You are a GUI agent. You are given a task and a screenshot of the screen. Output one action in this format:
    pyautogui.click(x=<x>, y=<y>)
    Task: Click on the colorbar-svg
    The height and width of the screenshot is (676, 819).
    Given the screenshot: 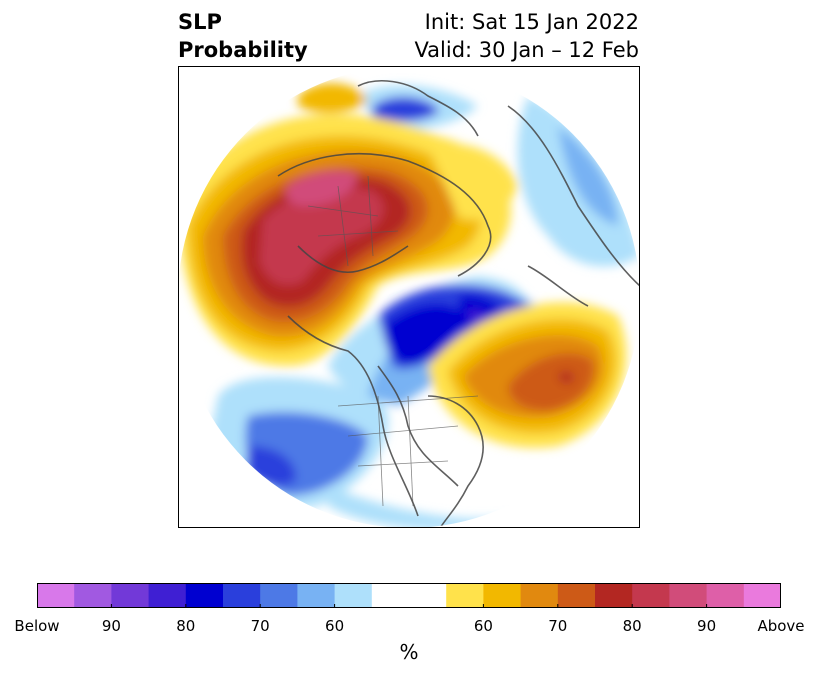 What is the action you would take?
    pyautogui.click(x=409, y=595)
    